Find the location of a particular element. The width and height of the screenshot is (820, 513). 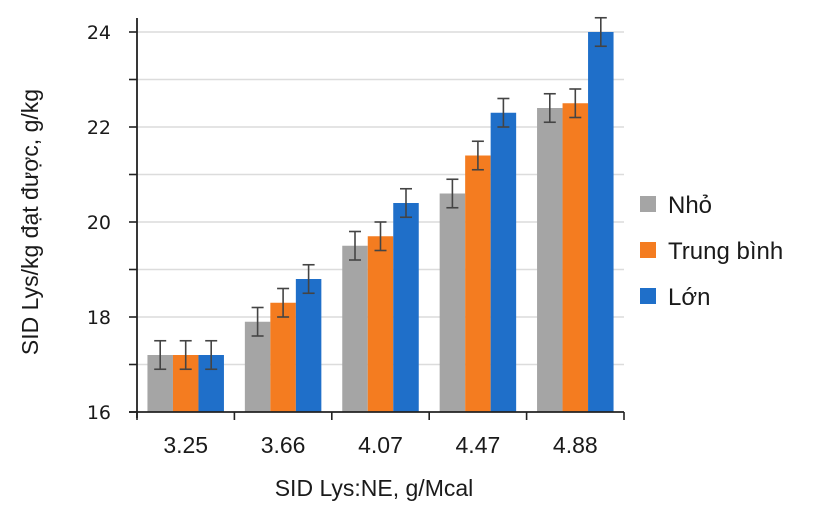

x-tick-label: 3.66 is located at coordinates (283, 445).